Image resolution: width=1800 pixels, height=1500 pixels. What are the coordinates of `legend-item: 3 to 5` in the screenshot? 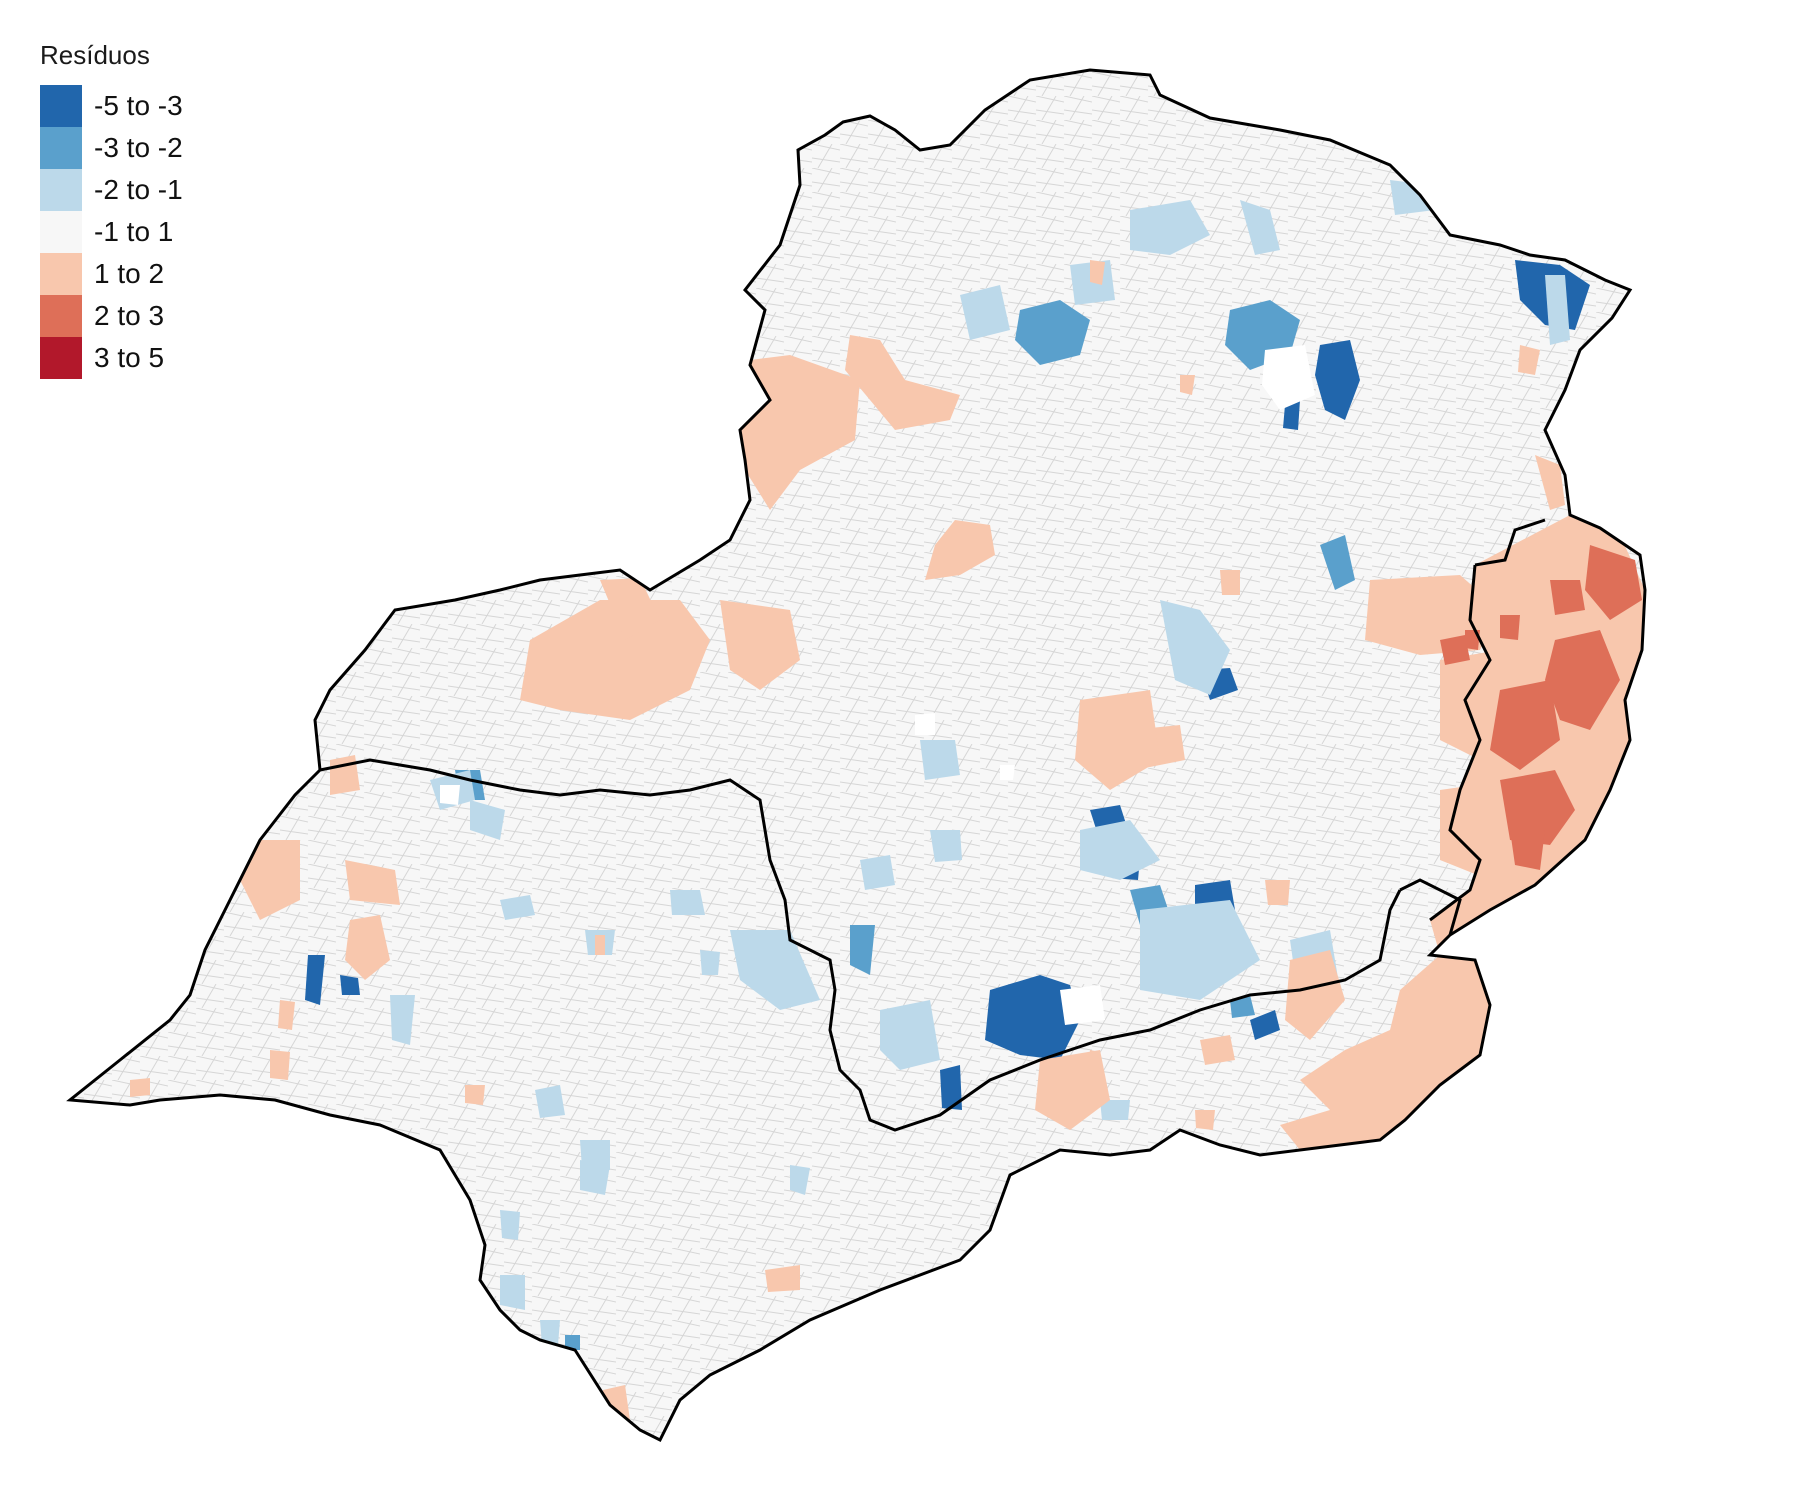 It's located at (111, 358).